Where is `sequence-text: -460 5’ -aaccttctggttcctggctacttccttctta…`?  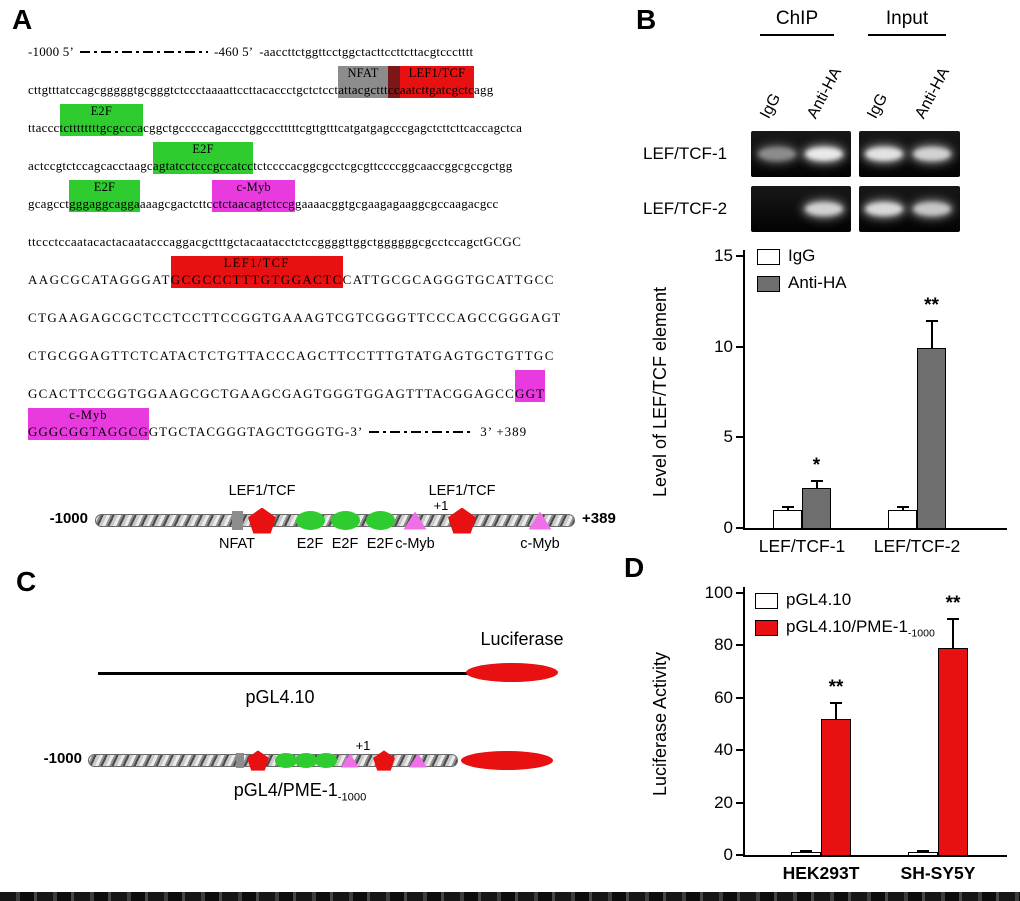 sequence-text: -460 5’ -aaccttctggttcctggctacttccttctta… is located at coordinates (344, 51).